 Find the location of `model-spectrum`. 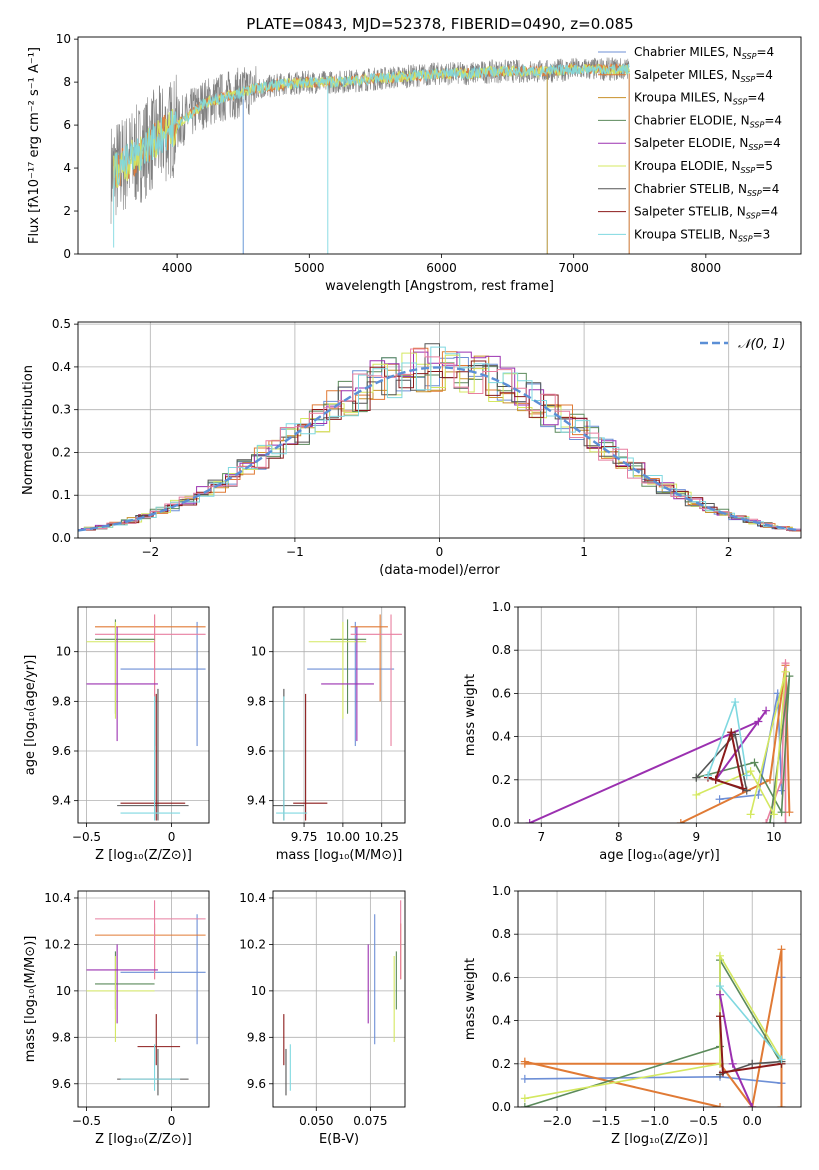

model-spectrum is located at coordinates (371, 125).